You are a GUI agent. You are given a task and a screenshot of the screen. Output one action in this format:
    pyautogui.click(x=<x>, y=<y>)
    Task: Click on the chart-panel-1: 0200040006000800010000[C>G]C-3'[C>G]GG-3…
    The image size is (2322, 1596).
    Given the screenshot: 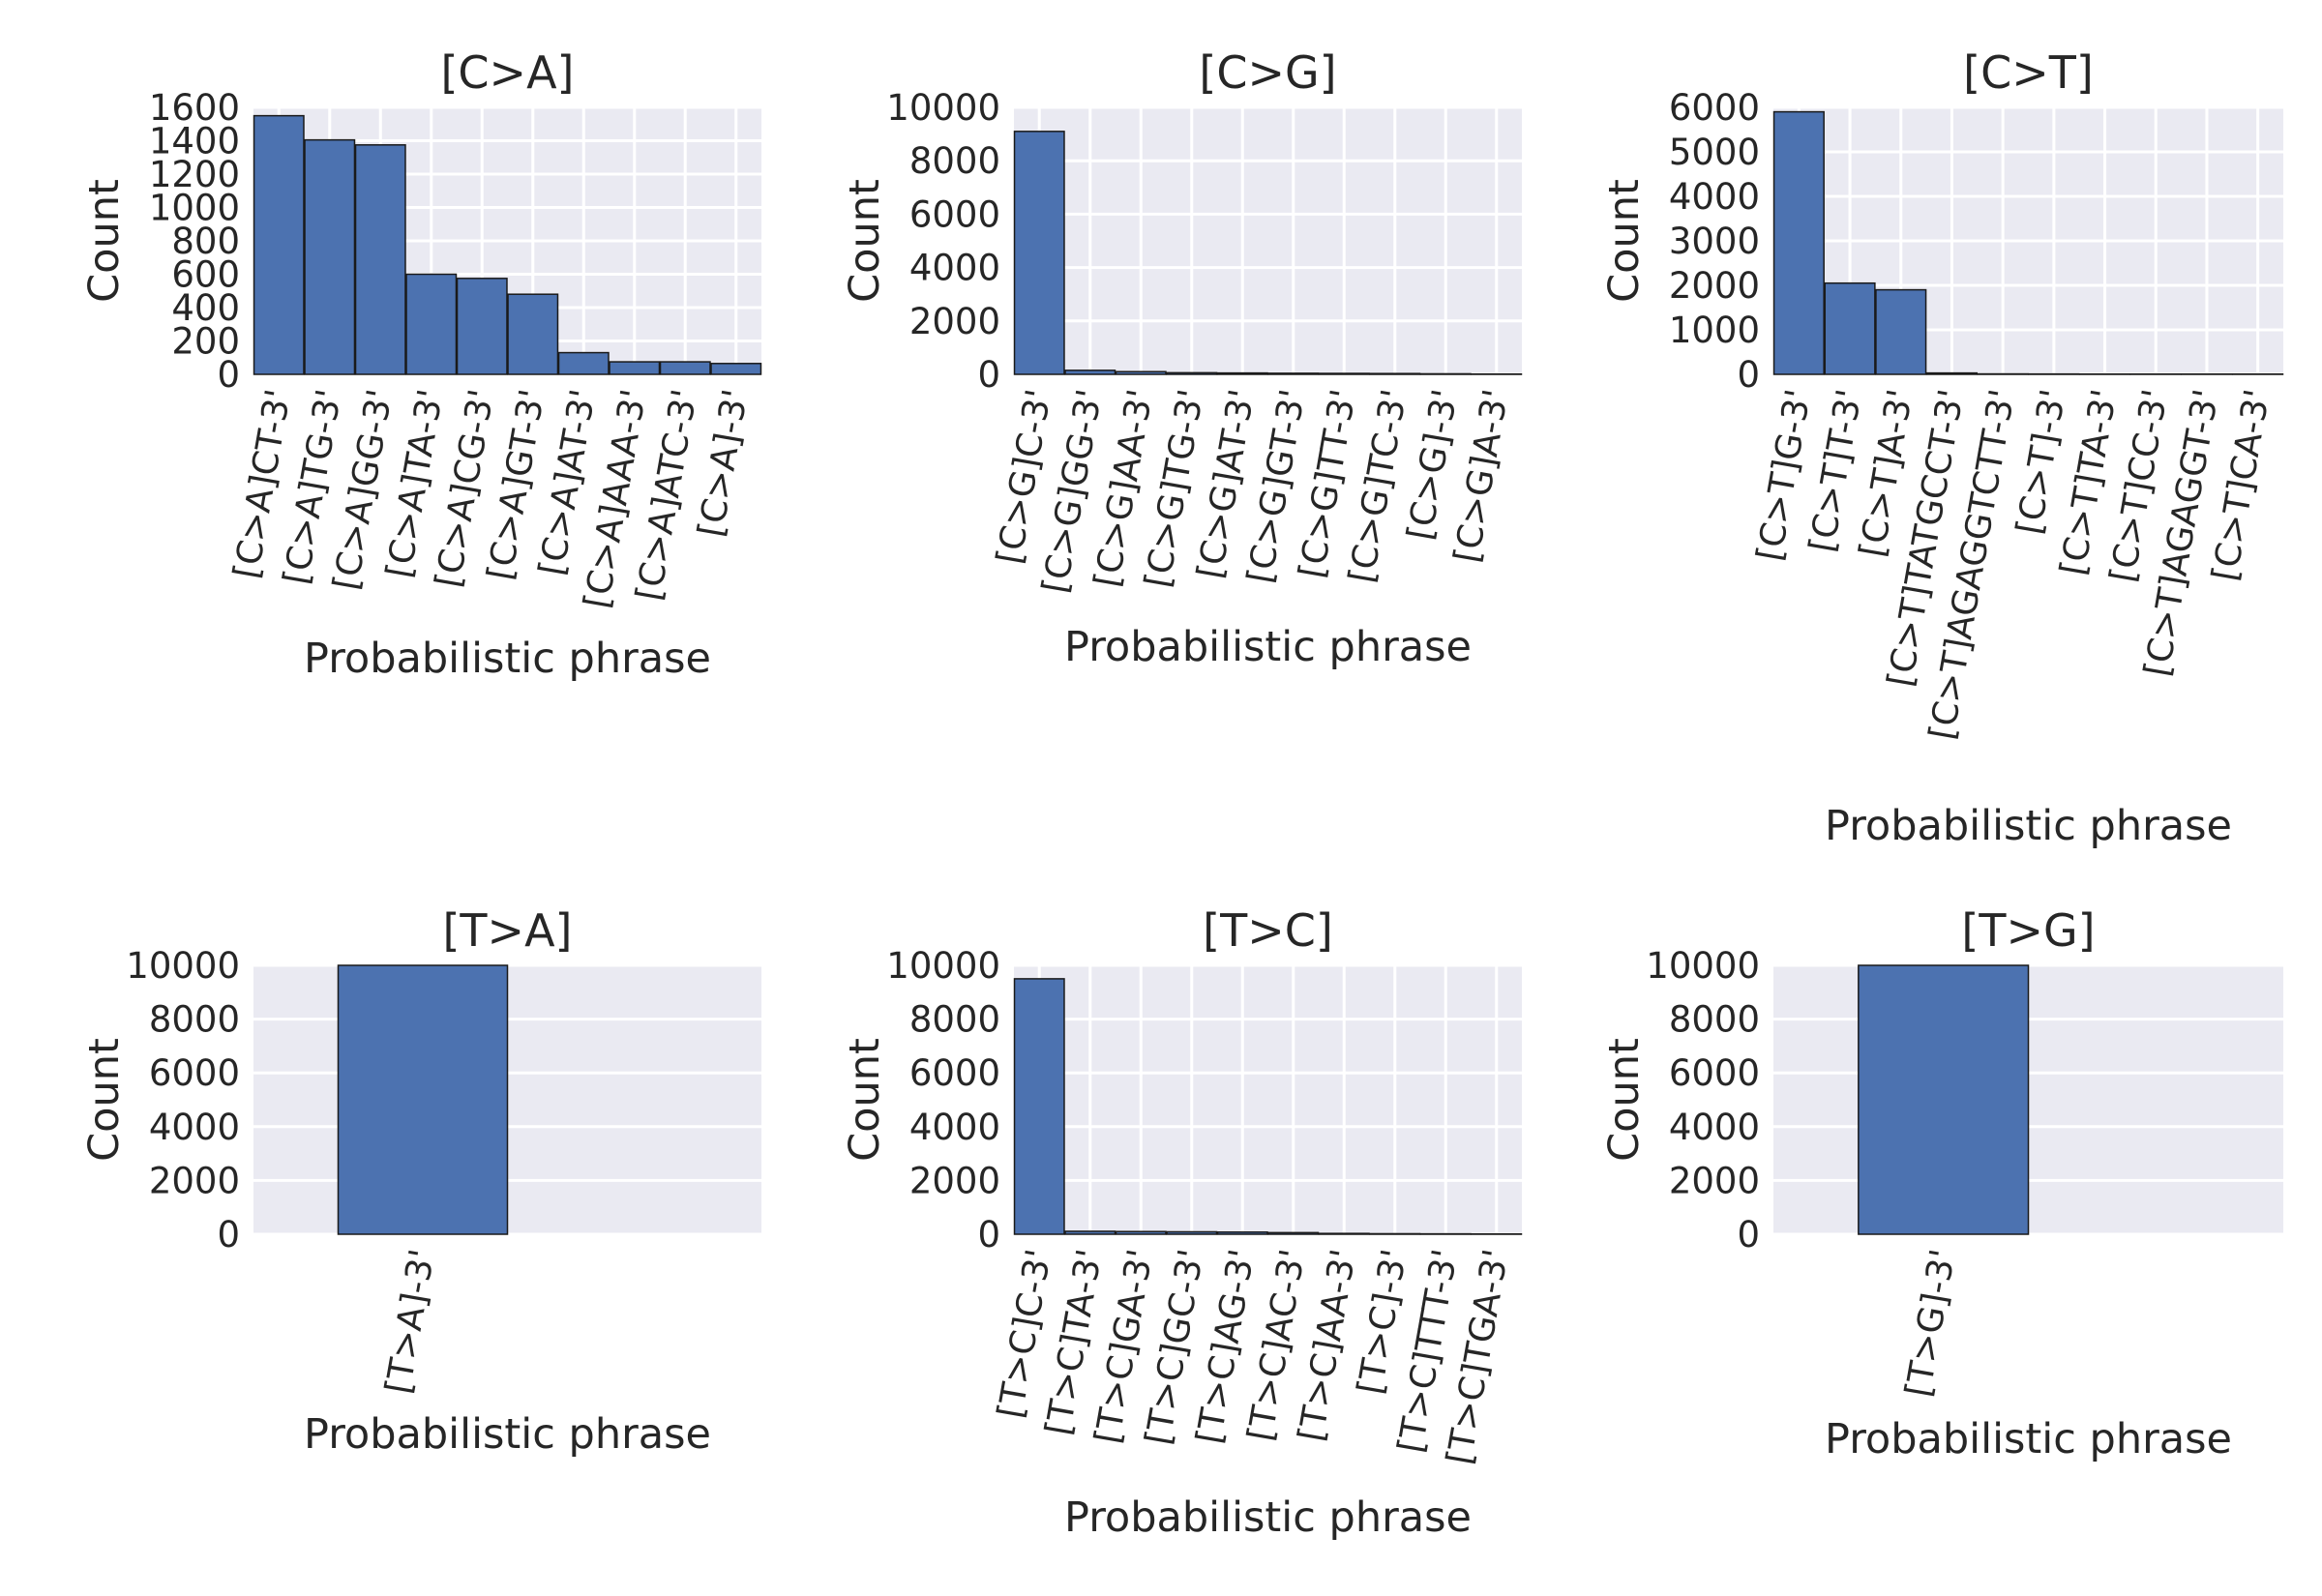 What is the action you would take?
    pyautogui.click(x=1182, y=358)
    